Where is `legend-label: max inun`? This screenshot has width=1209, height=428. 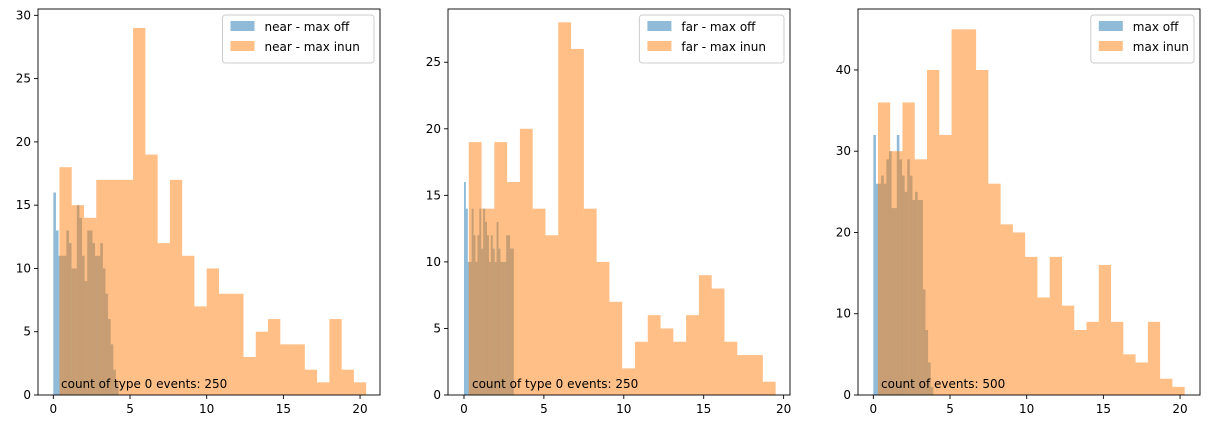
legend-label: max inun is located at coordinates (1161, 47).